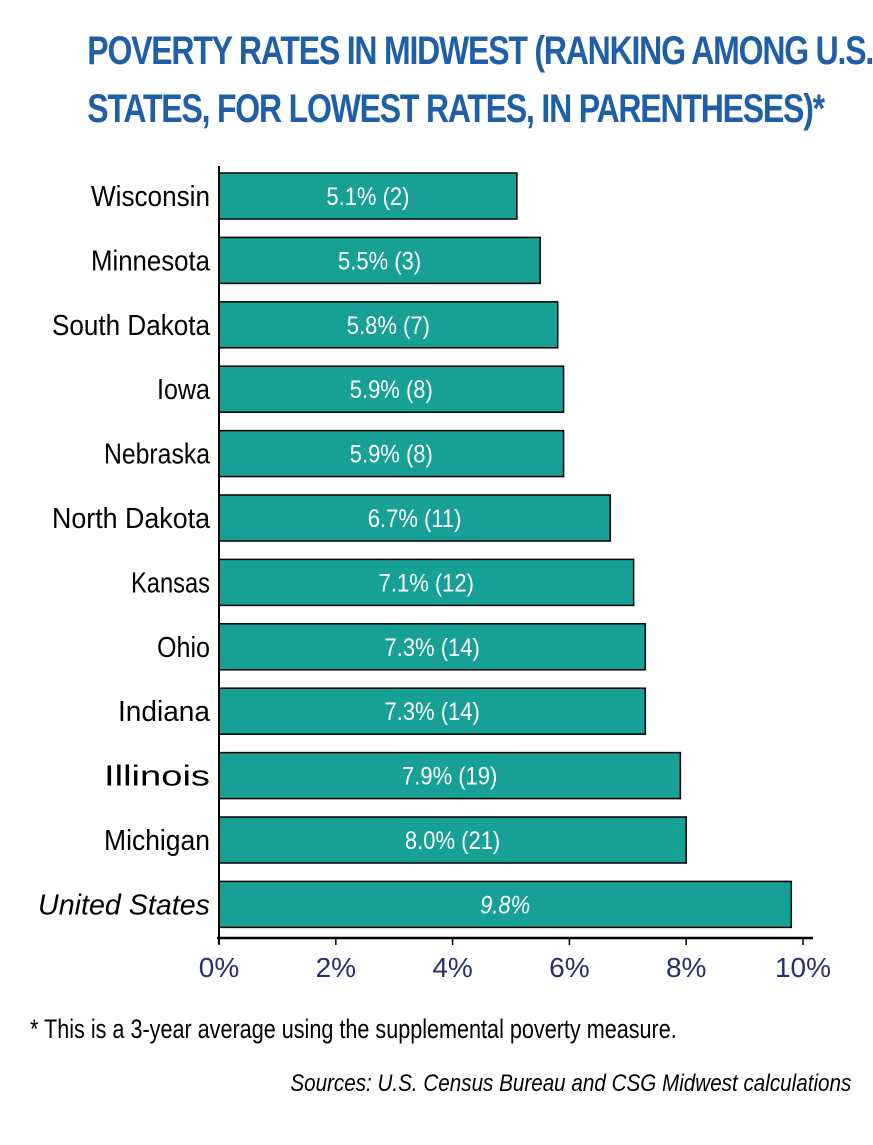 This screenshot has width=873, height=1145. What do you see at coordinates (452, 967) in the screenshot?
I see `x-tick-label-4: 4%` at bounding box center [452, 967].